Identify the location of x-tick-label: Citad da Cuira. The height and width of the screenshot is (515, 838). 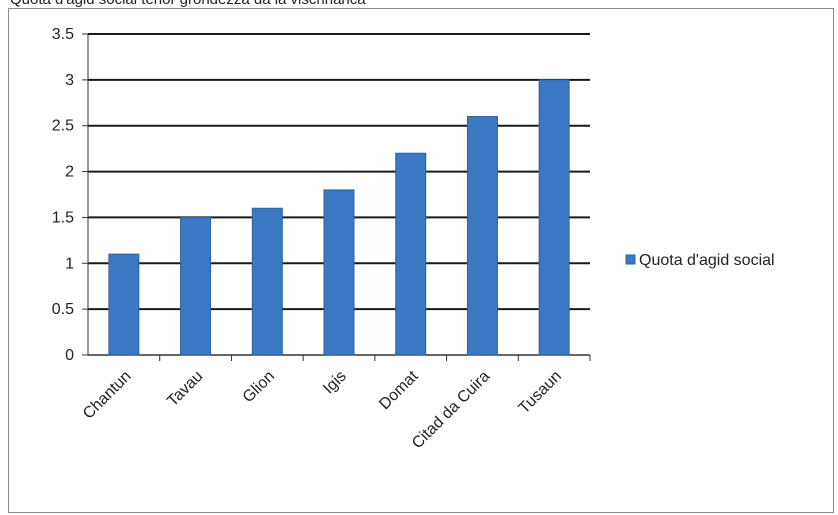
(451, 410).